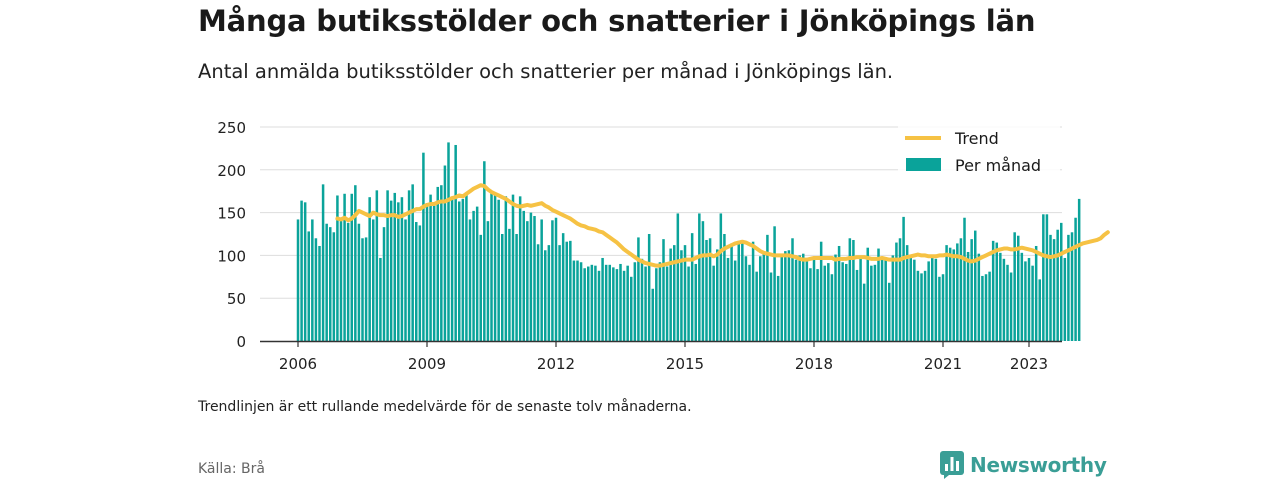  What do you see at coordinates (231, 214) in the screenshot?
I see `y-tick-label: 150` at bounding box center [231, 214].